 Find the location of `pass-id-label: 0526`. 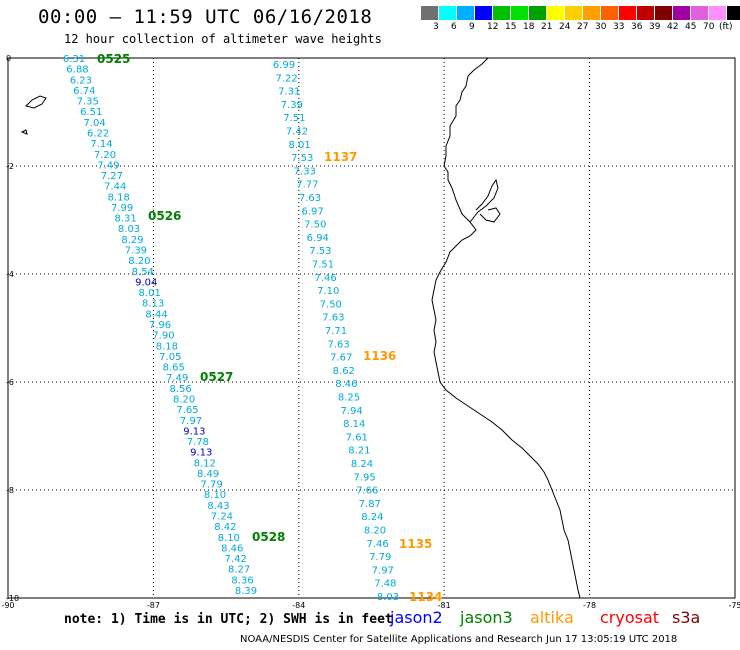

pass-id-label: 0526 is located at coordinates (164, 216).